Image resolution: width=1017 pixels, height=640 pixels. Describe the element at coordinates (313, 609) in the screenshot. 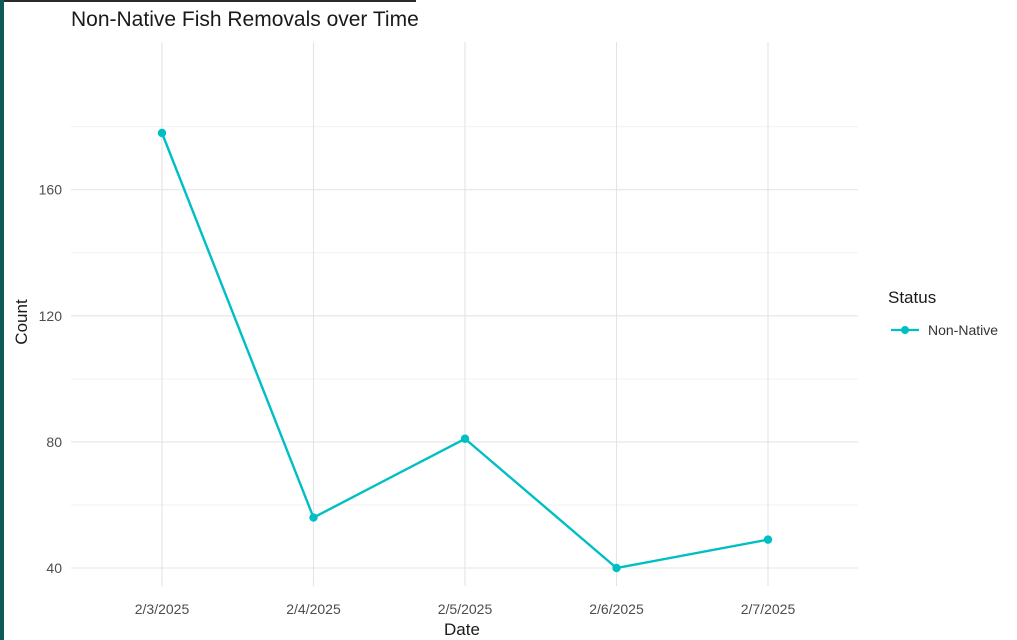

I see `x-tick-label: 2/4/2025` at that location.